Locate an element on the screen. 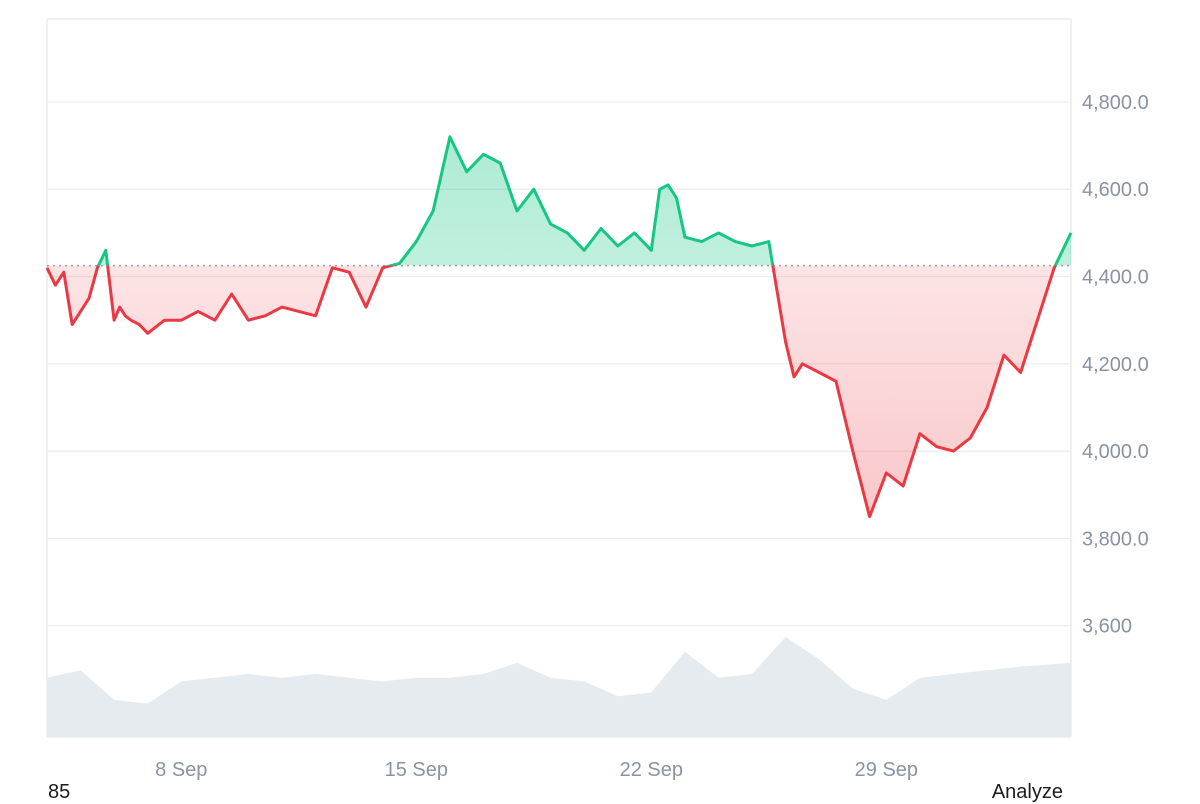  area-fill-above-baseline is located at coordinates (559, 201).